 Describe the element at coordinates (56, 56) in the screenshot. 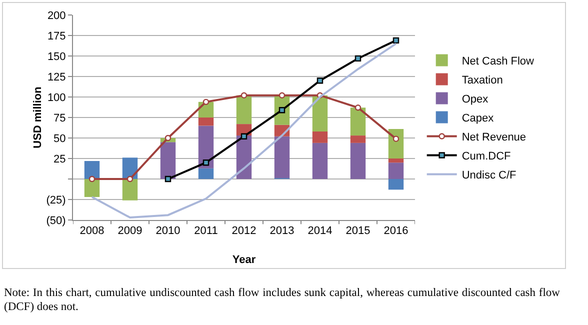

I see `y-tick-label: 150` at that location.